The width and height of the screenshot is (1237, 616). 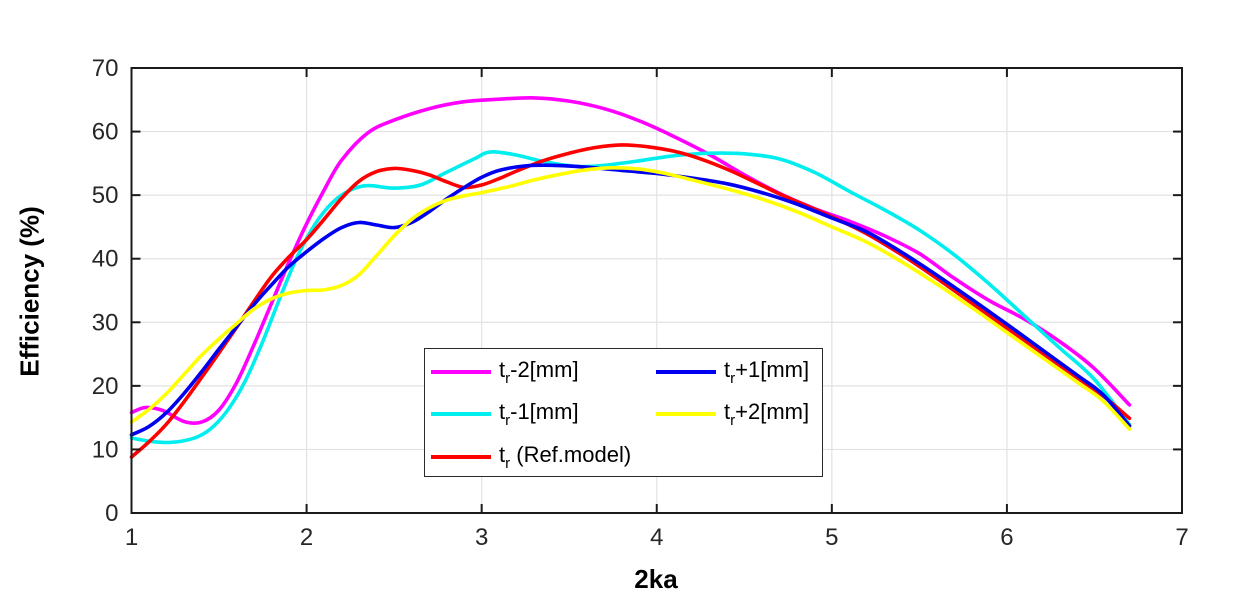 I want to click on y-tick-label: 20, so click(x=105, y=386).